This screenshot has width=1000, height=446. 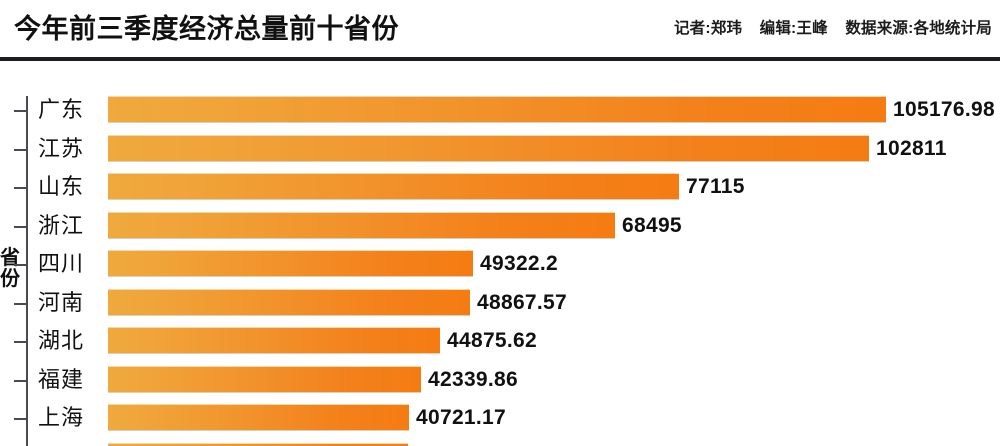 What do you see at coordinates (61, 417) in the screenshot?
I see `category-label: 上海` at bounding box center [61, 417].